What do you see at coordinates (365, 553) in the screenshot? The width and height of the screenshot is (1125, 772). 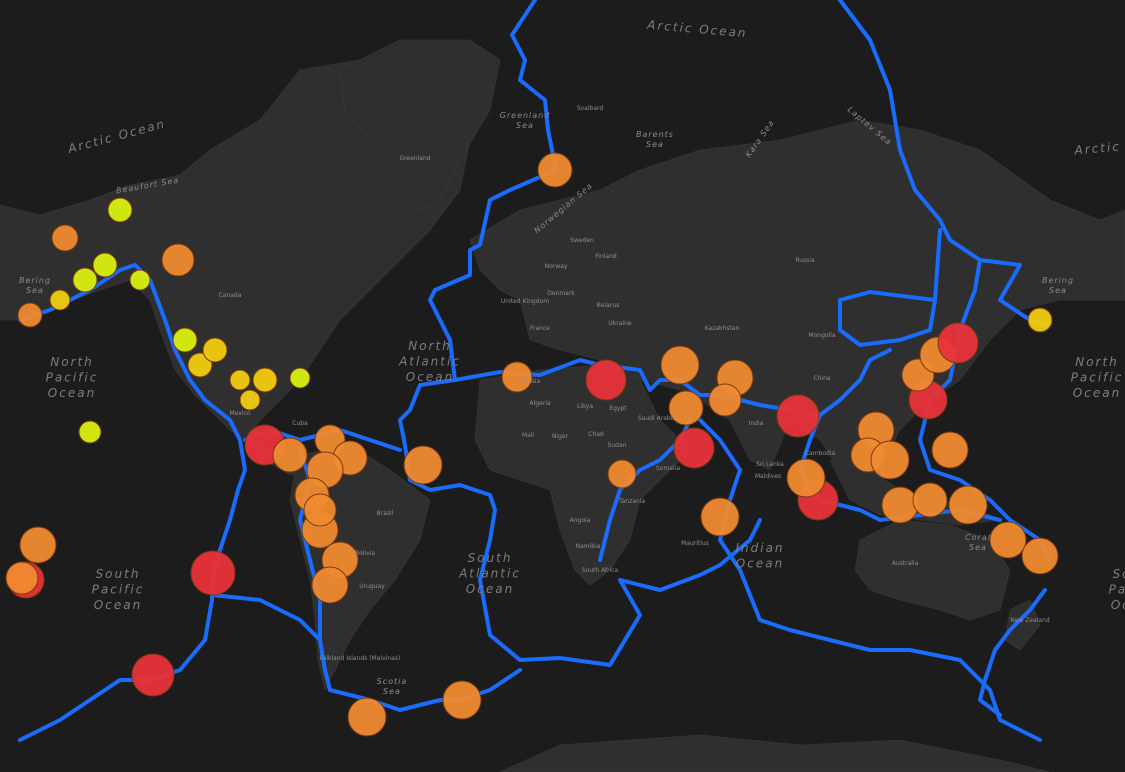 I see `place-label: Bolivia` at bounding box center [365, 553].